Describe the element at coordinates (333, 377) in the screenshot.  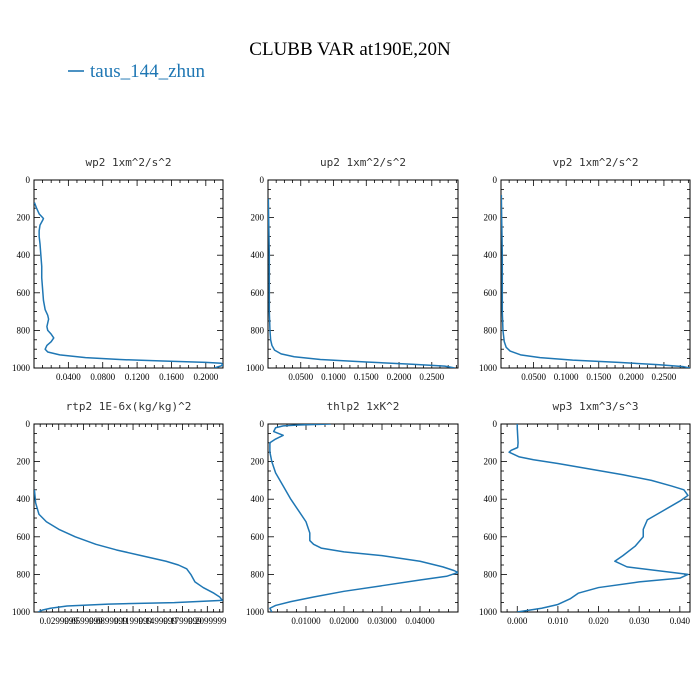
I see `xtick-label-up2: 0.1000` at that location.